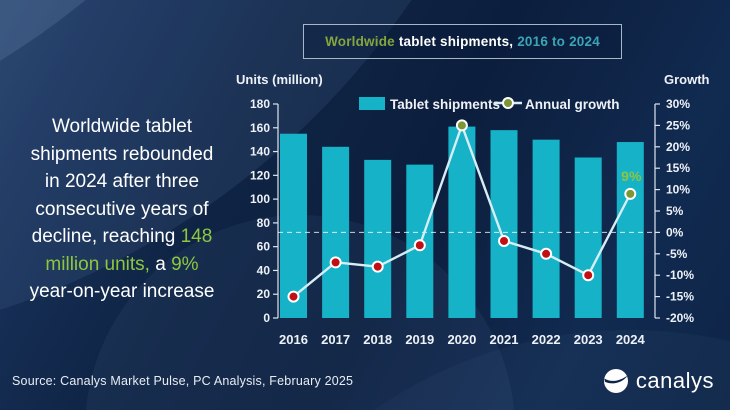  I want to click on growth-marker-2020, so click(461, 125).